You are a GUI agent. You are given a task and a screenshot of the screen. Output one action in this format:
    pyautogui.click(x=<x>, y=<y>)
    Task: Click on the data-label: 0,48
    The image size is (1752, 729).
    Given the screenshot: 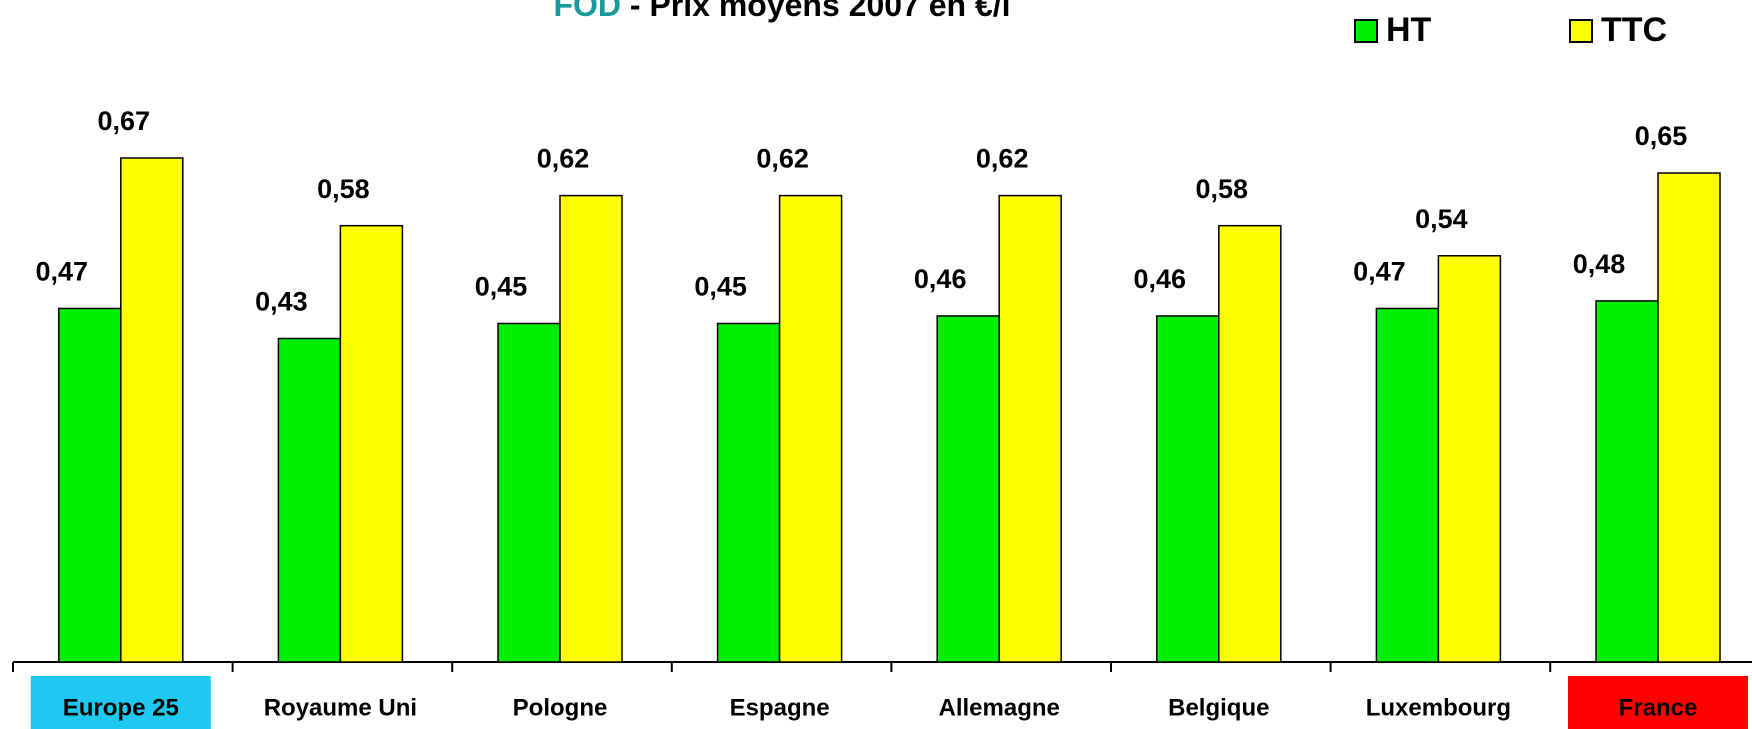 What is the action you would take?
    pyautogui.click(x=1599, y=264)
    